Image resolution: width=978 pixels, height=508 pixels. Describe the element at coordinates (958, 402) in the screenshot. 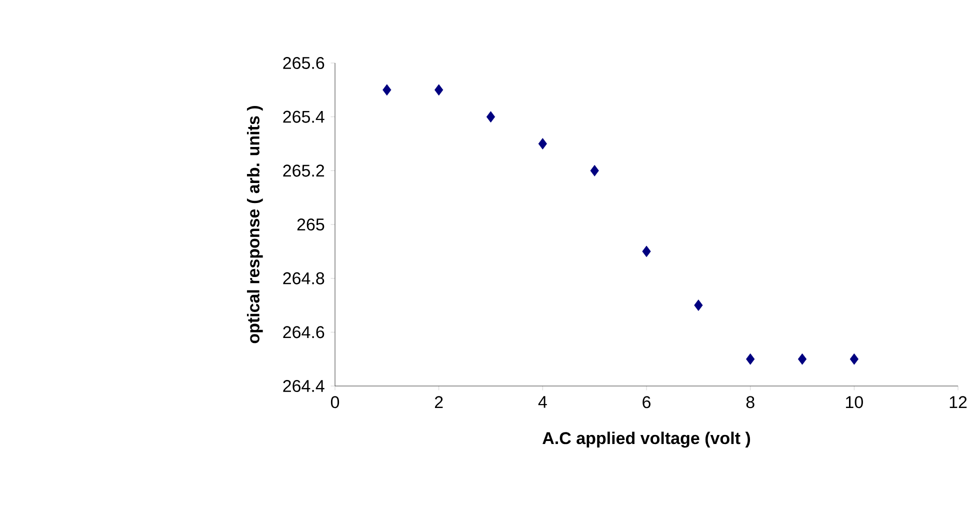

I see `x-tick-label: 12` at that location.